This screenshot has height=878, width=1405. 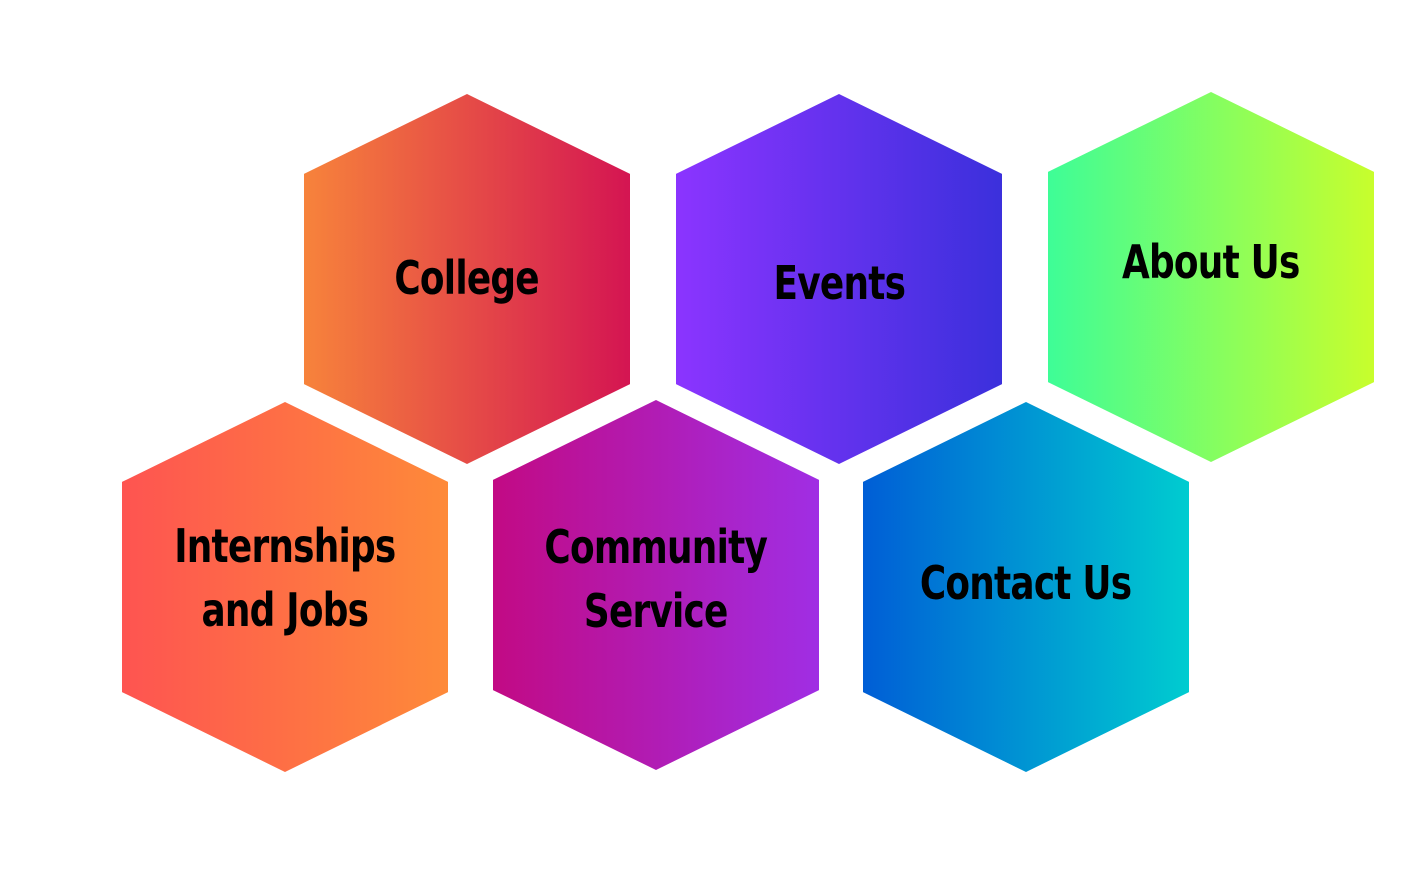 What do you see at coordinates (285, 578) in the screenshot?
I see `internships-and-jobs-label: Internships and Jobs` at bounding box center [285, 578].